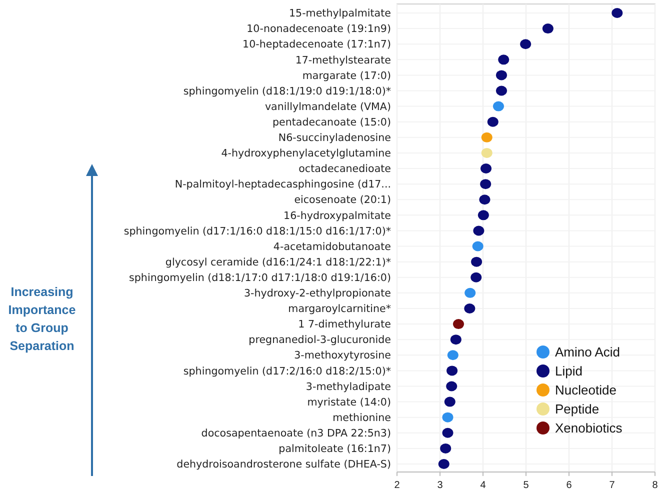 The width and height of the screenshot is (663, 502). What do you see at coordinates (42, 319) in the screenshot?
I see `text: Increasing Importance to Group Separation` at bounding box center [42, 319].